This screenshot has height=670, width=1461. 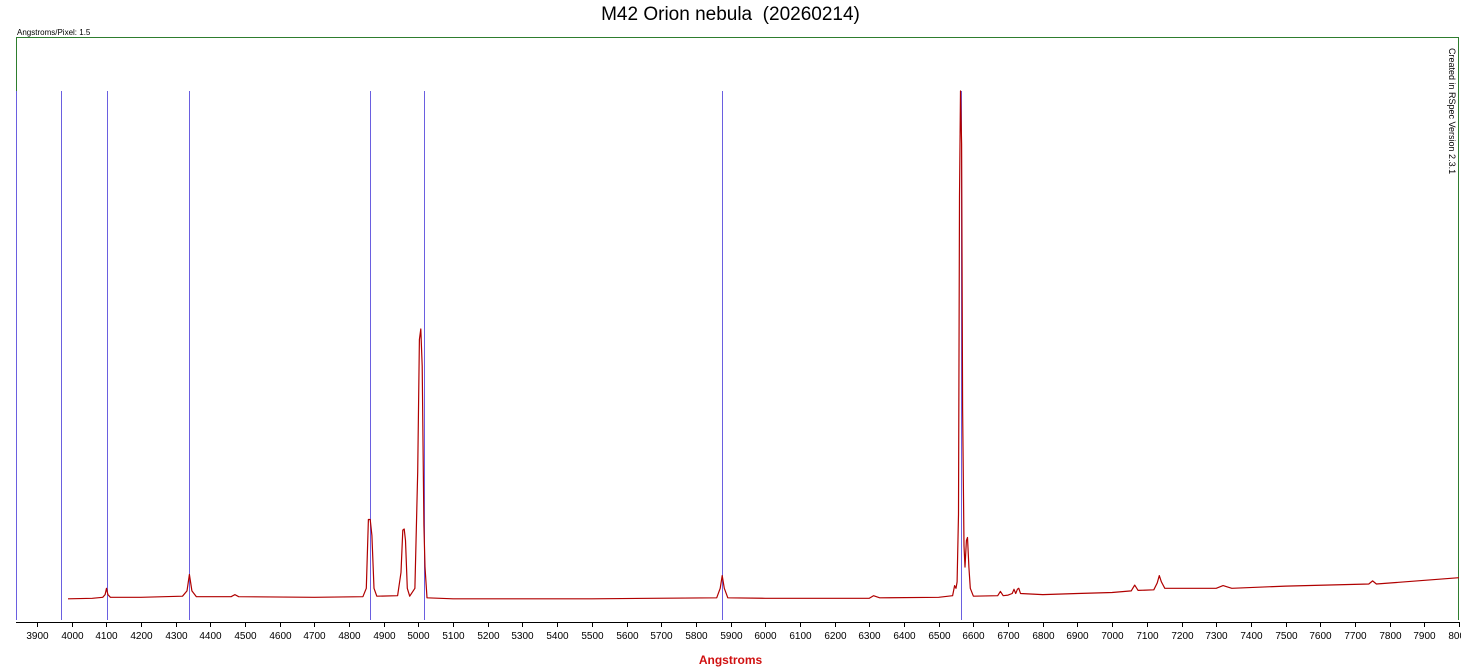 What do you see at coordinates (661, 636) in the screenshot?
I see `x-tick-label: 5700` at bounding box center [661, 636].